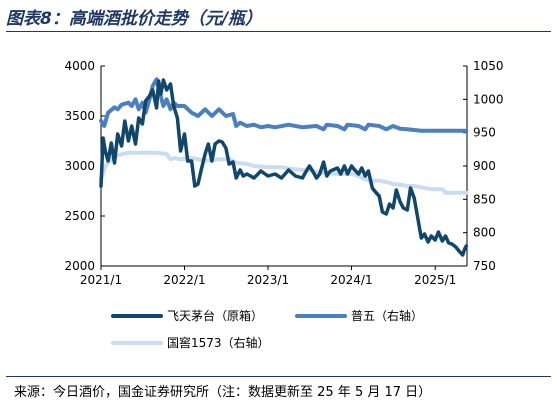 The width and height of the screenshot is (557, 404). What do you see at coordinates (79, 216) in the screenshot?
I see `left-tick-label: 2500` at bounding box center [79, 216].